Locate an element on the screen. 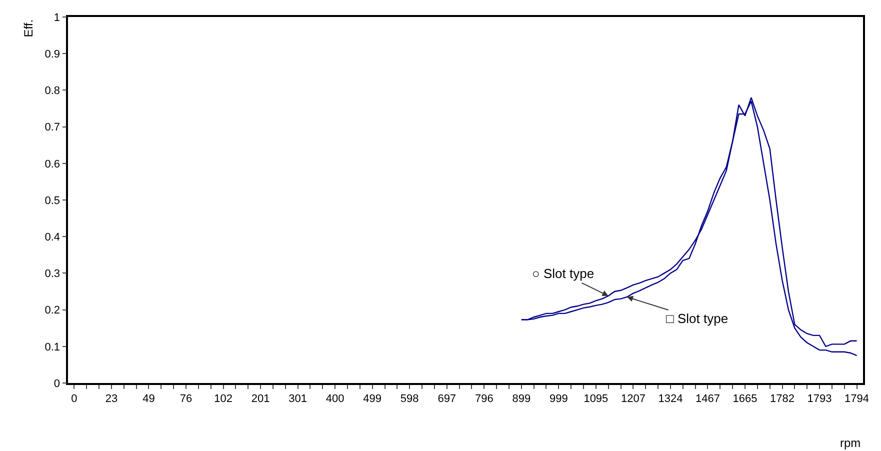 This screenshot has width=881, height=451. x-tick-label: 1207 is located at coordinates (633, 398).